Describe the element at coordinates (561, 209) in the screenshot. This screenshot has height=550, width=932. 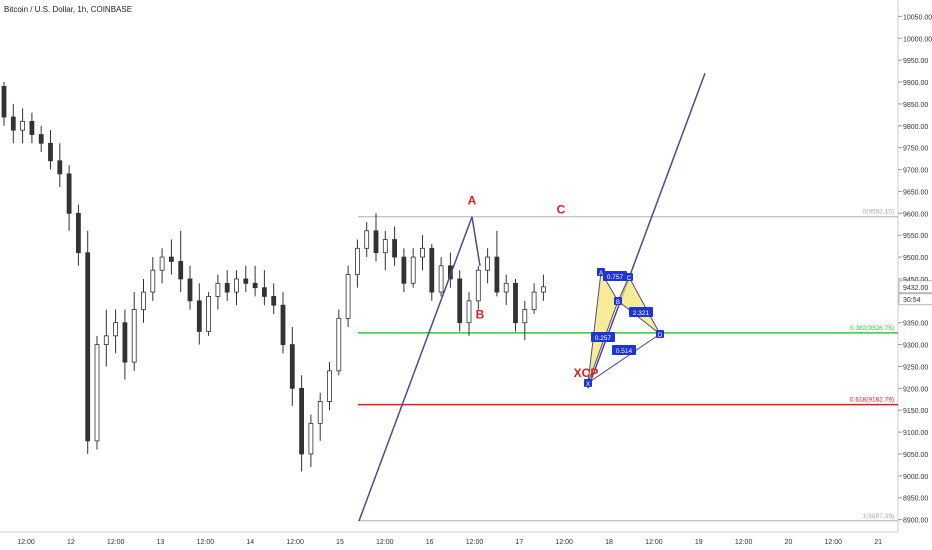
I see `abc-label: C` at that location.